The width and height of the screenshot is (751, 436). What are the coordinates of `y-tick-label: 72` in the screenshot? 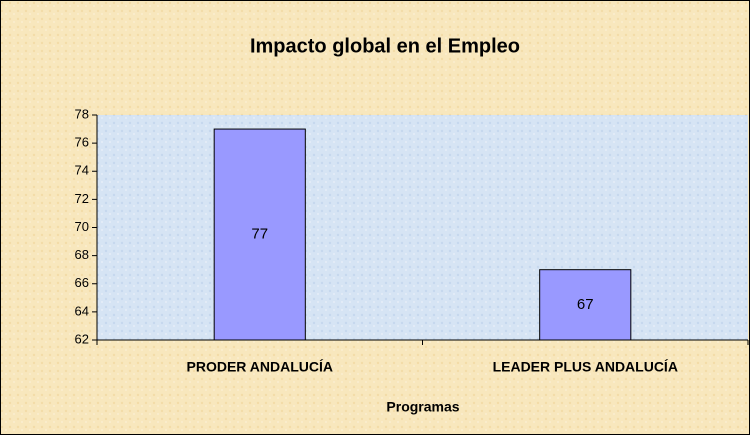 It's located at (82, 198).